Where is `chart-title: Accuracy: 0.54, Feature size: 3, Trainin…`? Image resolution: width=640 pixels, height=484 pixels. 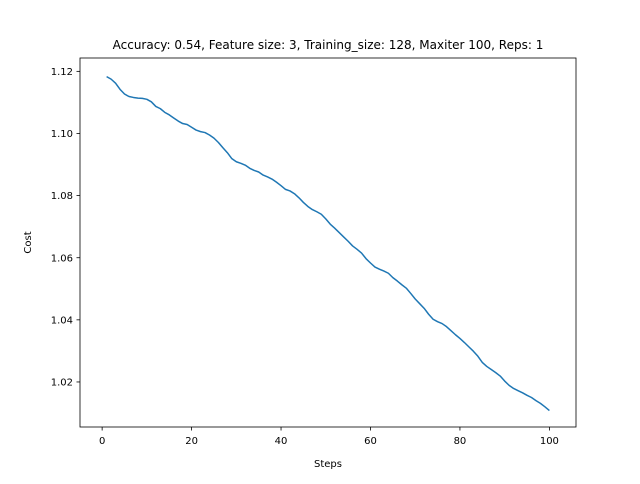
chart-title: Accuracy: 0.54, Feature size: 3, Trainin… is located at coordinates (328, 45).